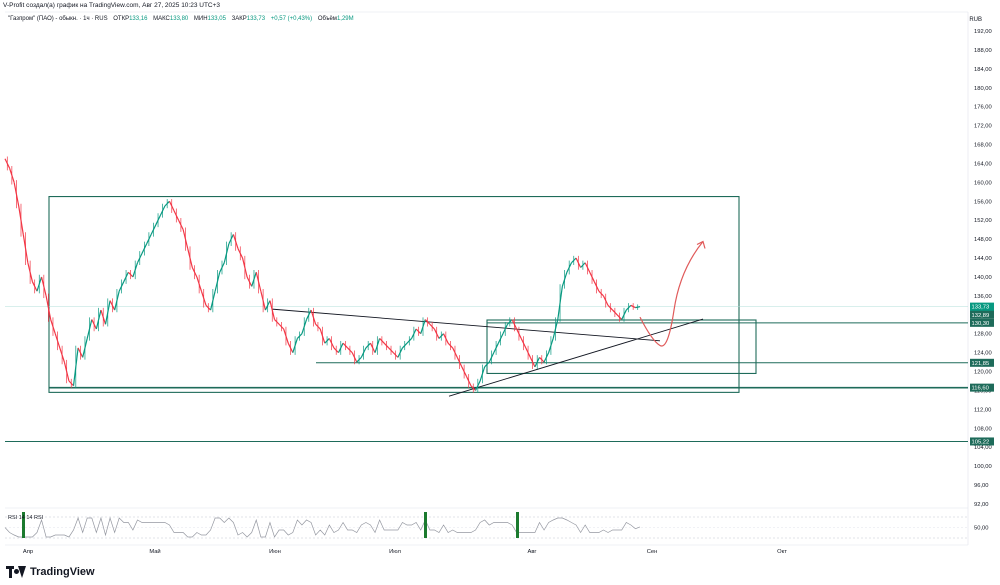 Image resolution: width=1000 pixels, height=585 pixels. What do you see at coordinates (26, 518) in the screenshot?
I see `rsi-indicator-label: RSI 14 14 RSI` at bounding box center [26, 518].